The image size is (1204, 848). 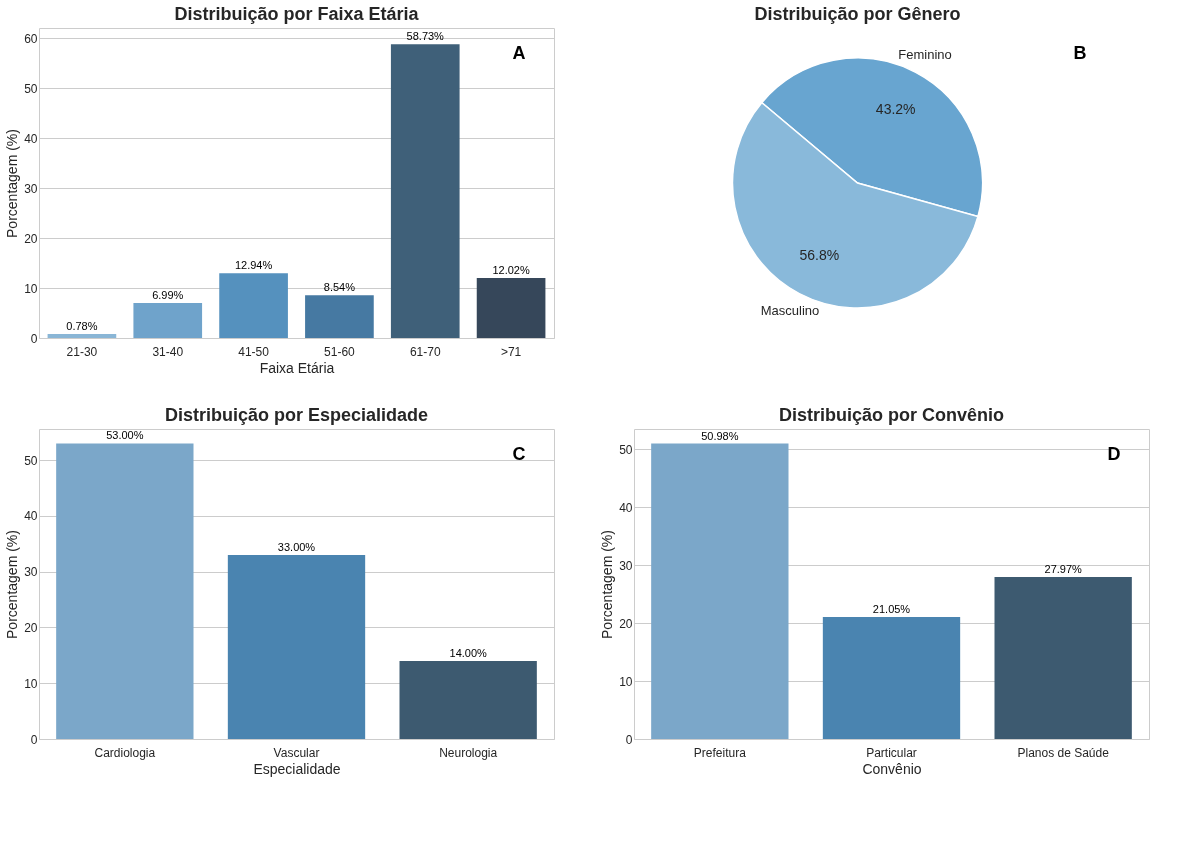 I want to click on data-label: 56.8%, so click(x=819, y=254).